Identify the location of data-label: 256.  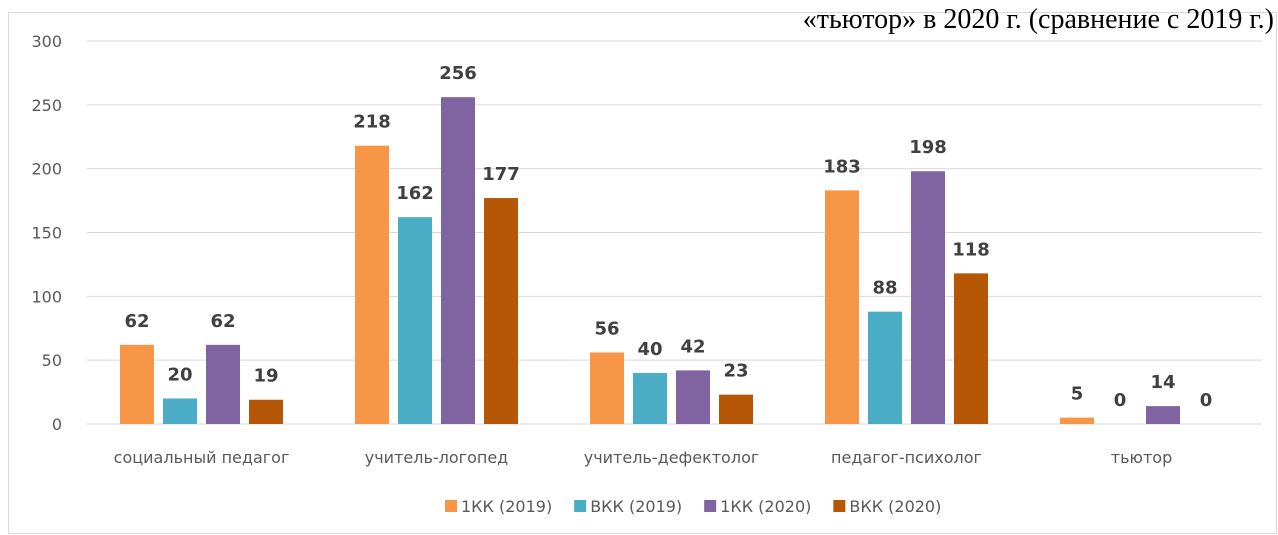
(458, 73).